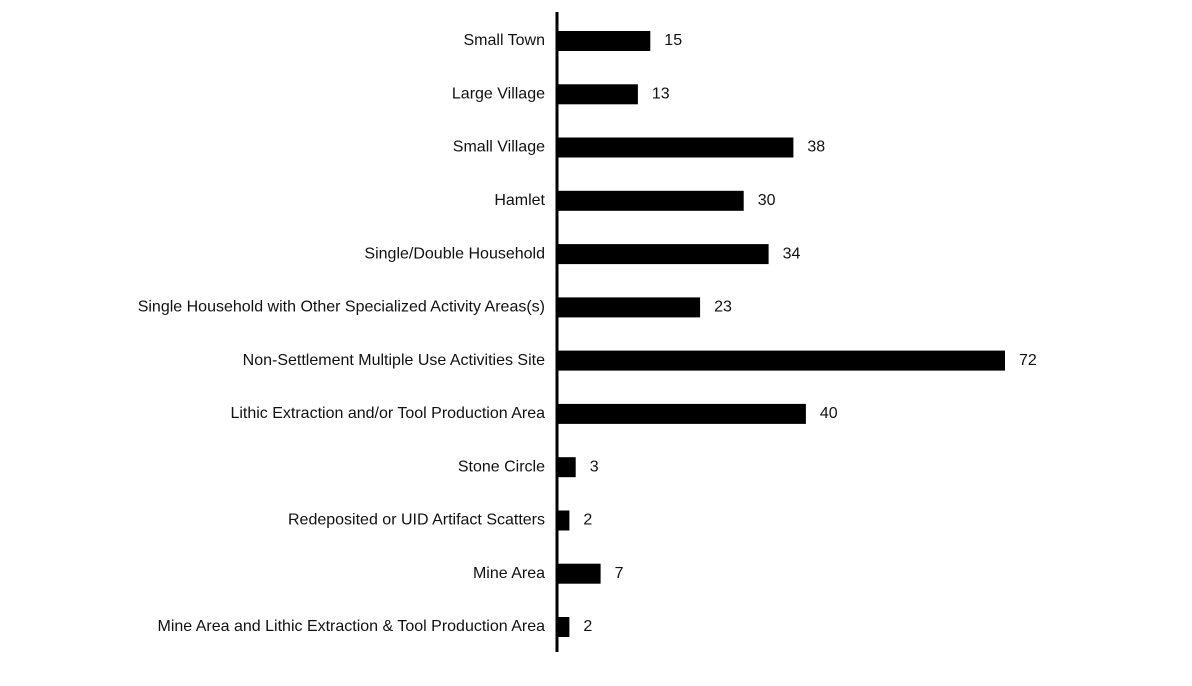 The height and width of the screenshot is (686, 1192). What do you see at coordinates (829, 413) in the screenshot?
I see `value-label: 40` at bounding box center [829, 413].